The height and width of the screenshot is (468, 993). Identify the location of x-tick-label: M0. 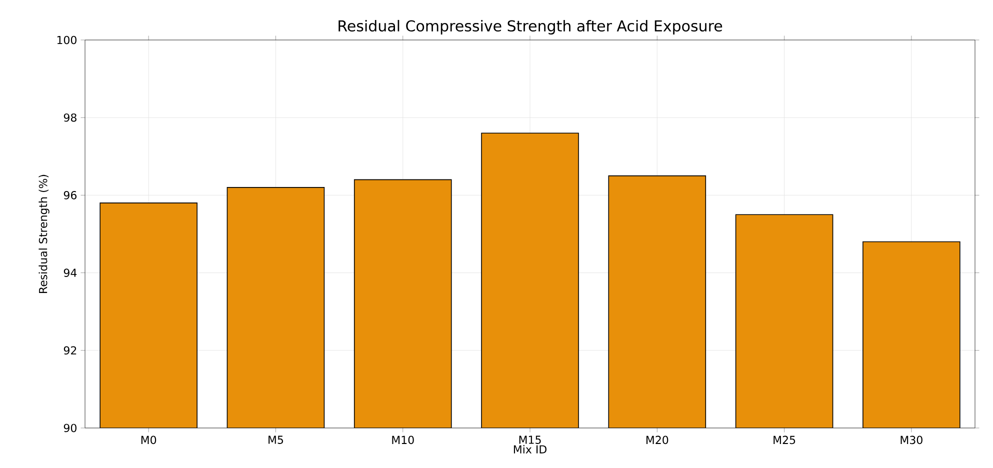
(148, 440).